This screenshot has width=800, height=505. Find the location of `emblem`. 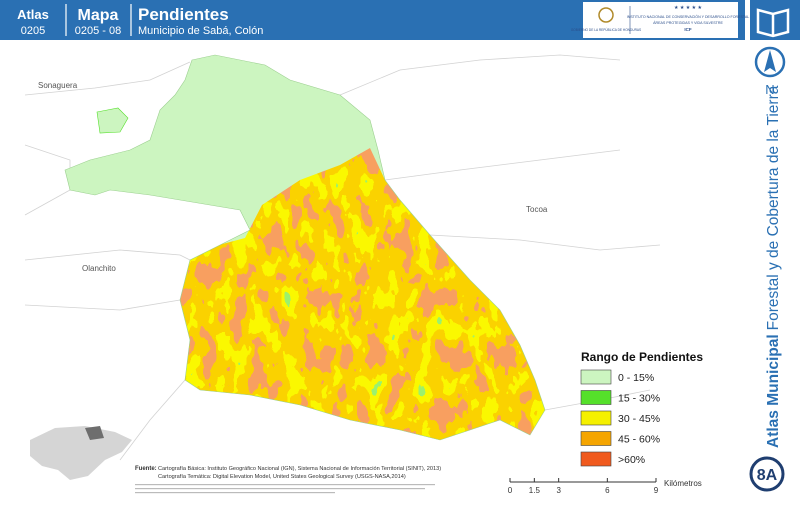

emblem is located at coordinates (606, 15).